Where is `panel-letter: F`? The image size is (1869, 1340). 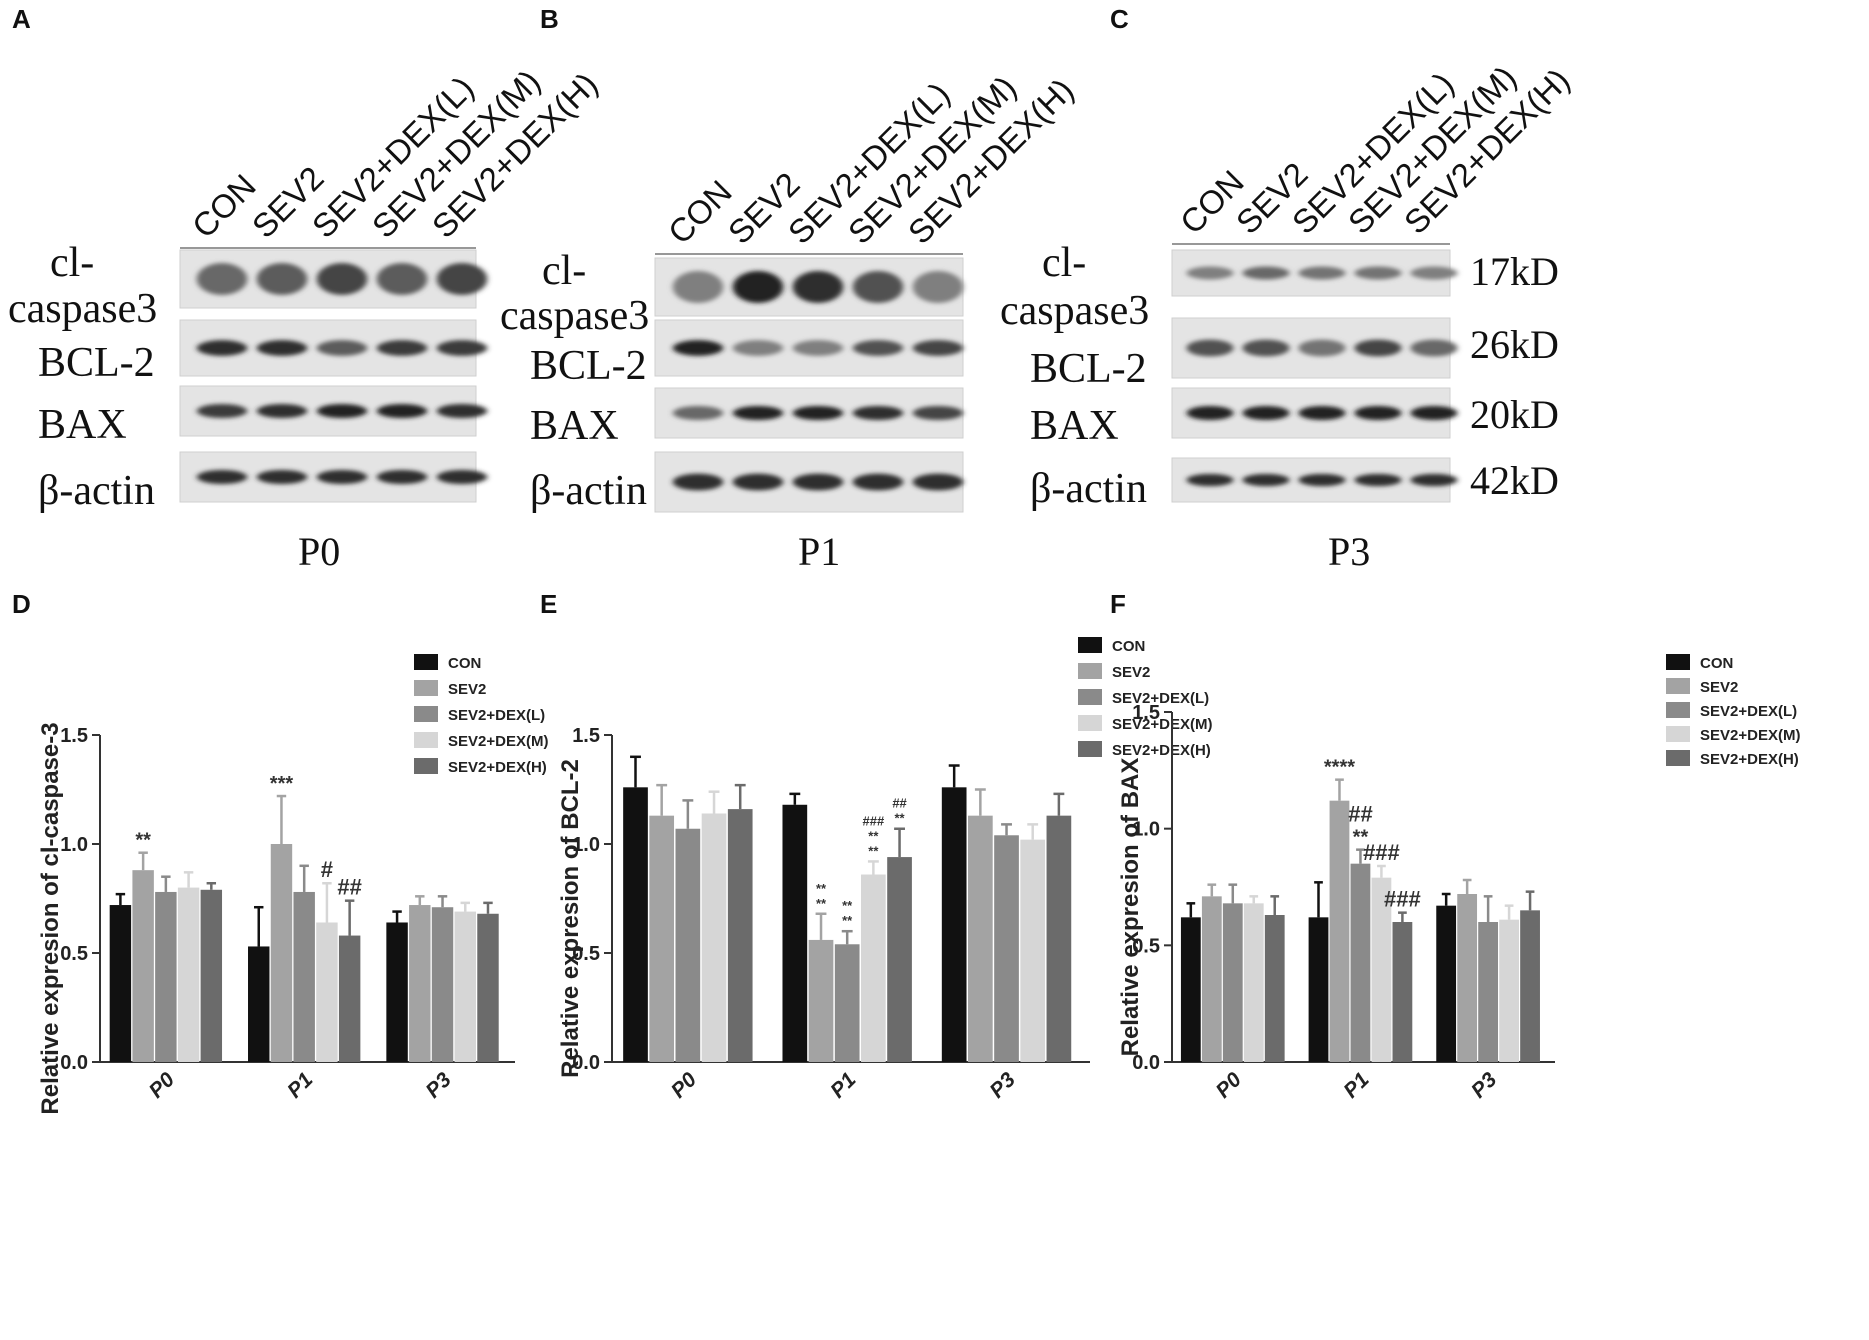 panel-letter: F is located at coordinates (1118, 604).